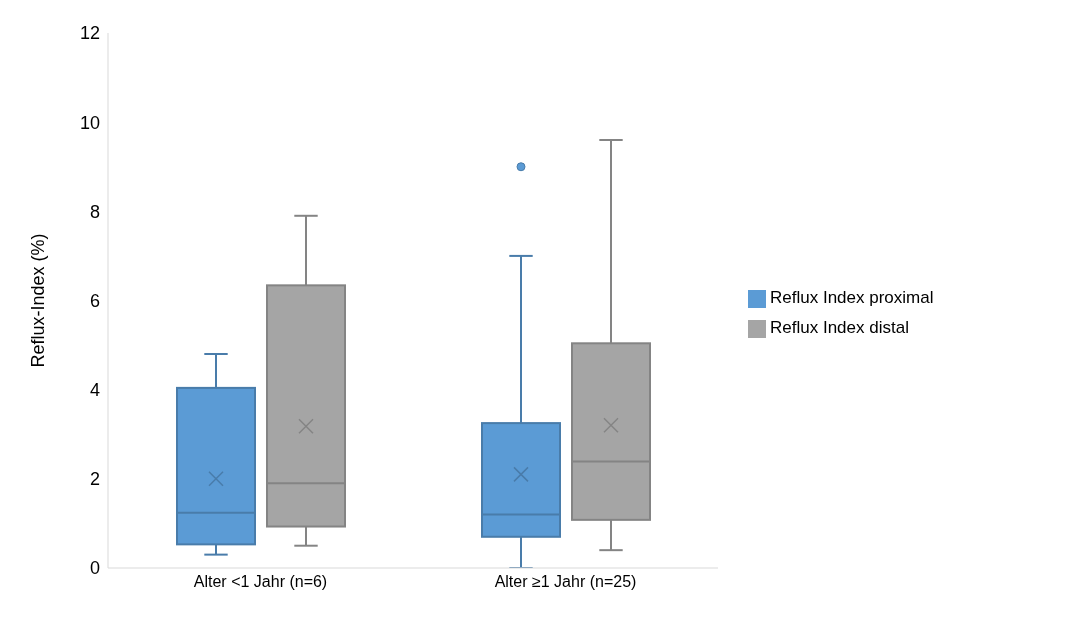 Image resolution: width=1068 pixels, height=628 pixels. Describe the element at coordinates (89, 122) in the screenshot. I see `y-tick-label: 10` at that location.